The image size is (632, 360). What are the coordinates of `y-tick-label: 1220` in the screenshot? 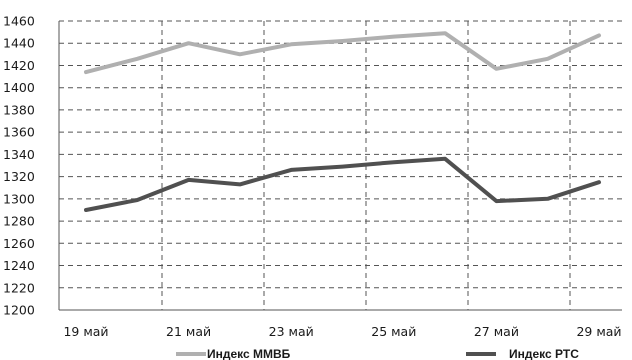 It's located at (19, 287).